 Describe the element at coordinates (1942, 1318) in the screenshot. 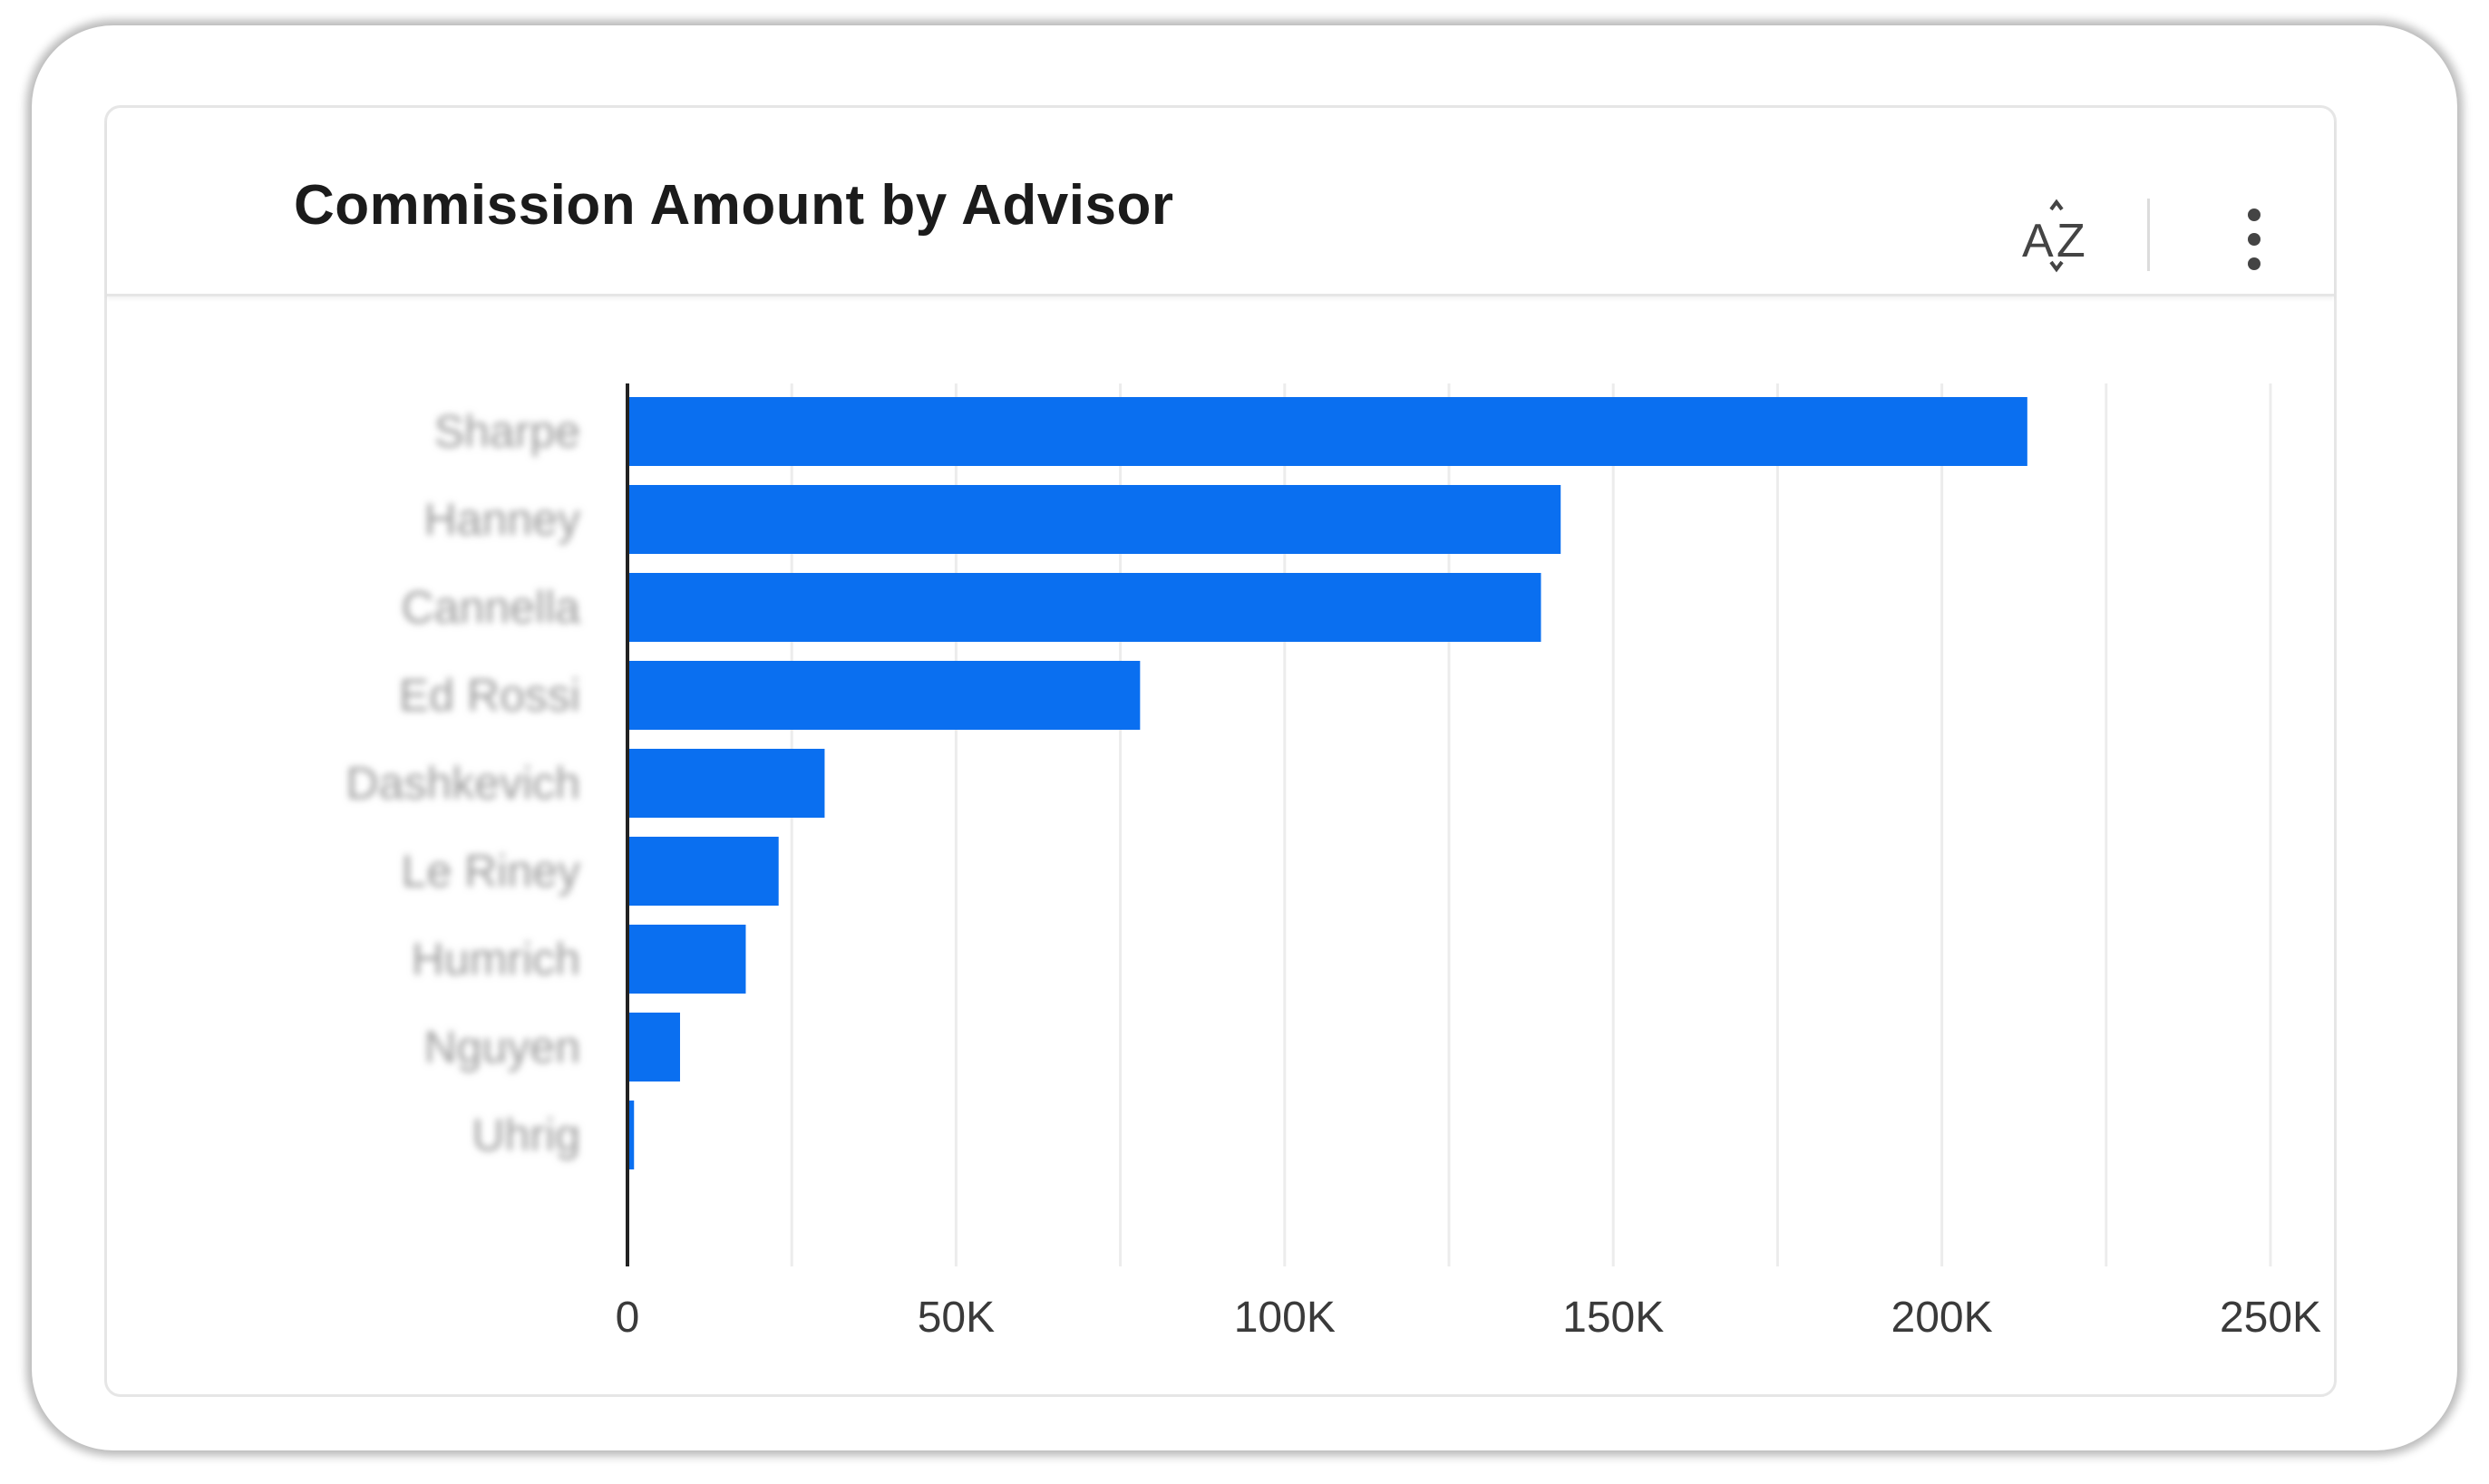

I see `x-tick-label: 200K` at that location.